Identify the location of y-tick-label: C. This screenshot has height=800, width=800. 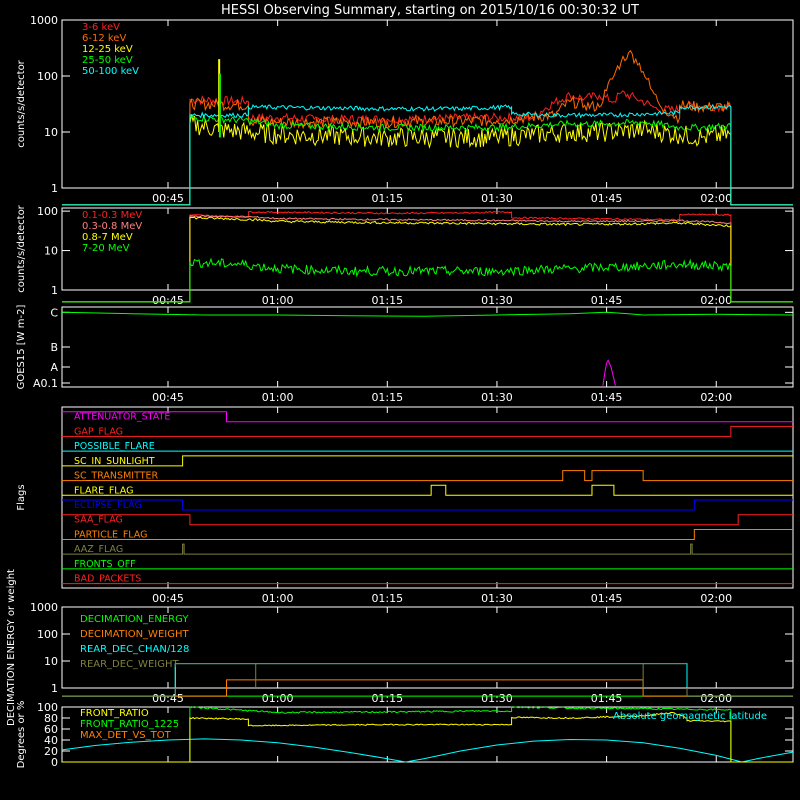
(54, 312).